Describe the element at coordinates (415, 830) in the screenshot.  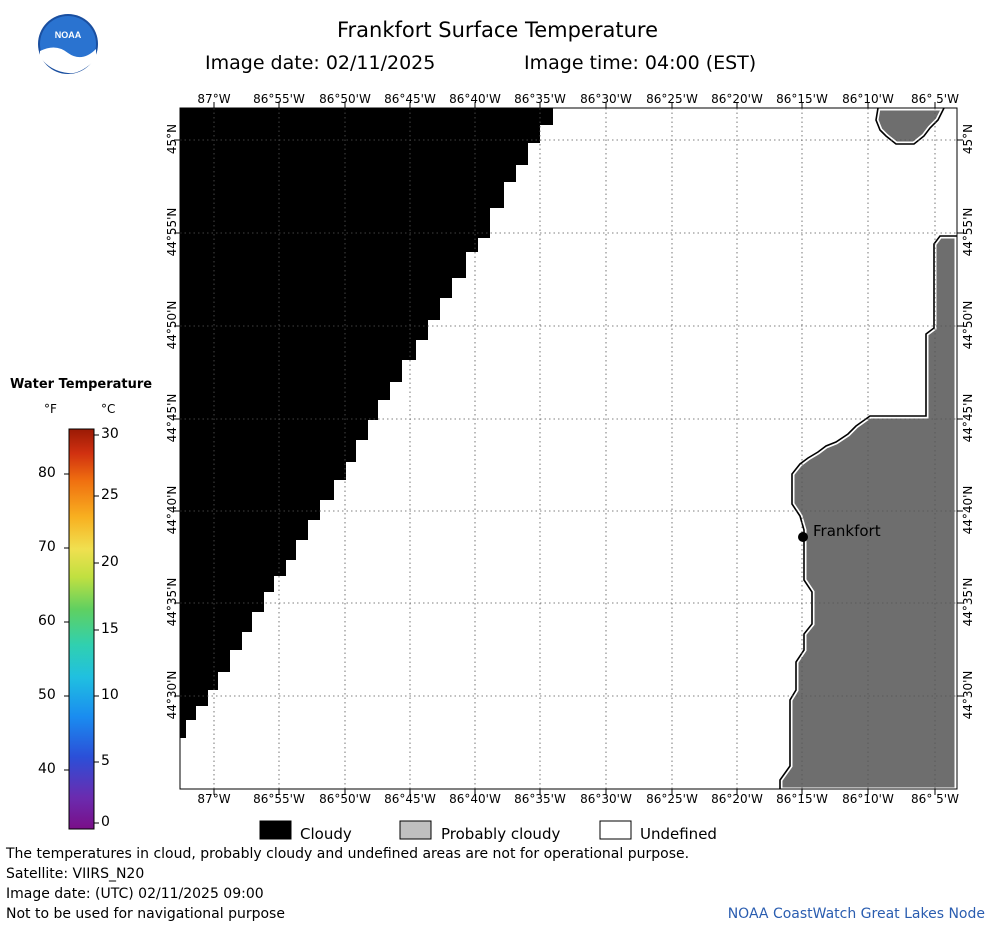
I see `probably-cloudy-swatch` at that location.